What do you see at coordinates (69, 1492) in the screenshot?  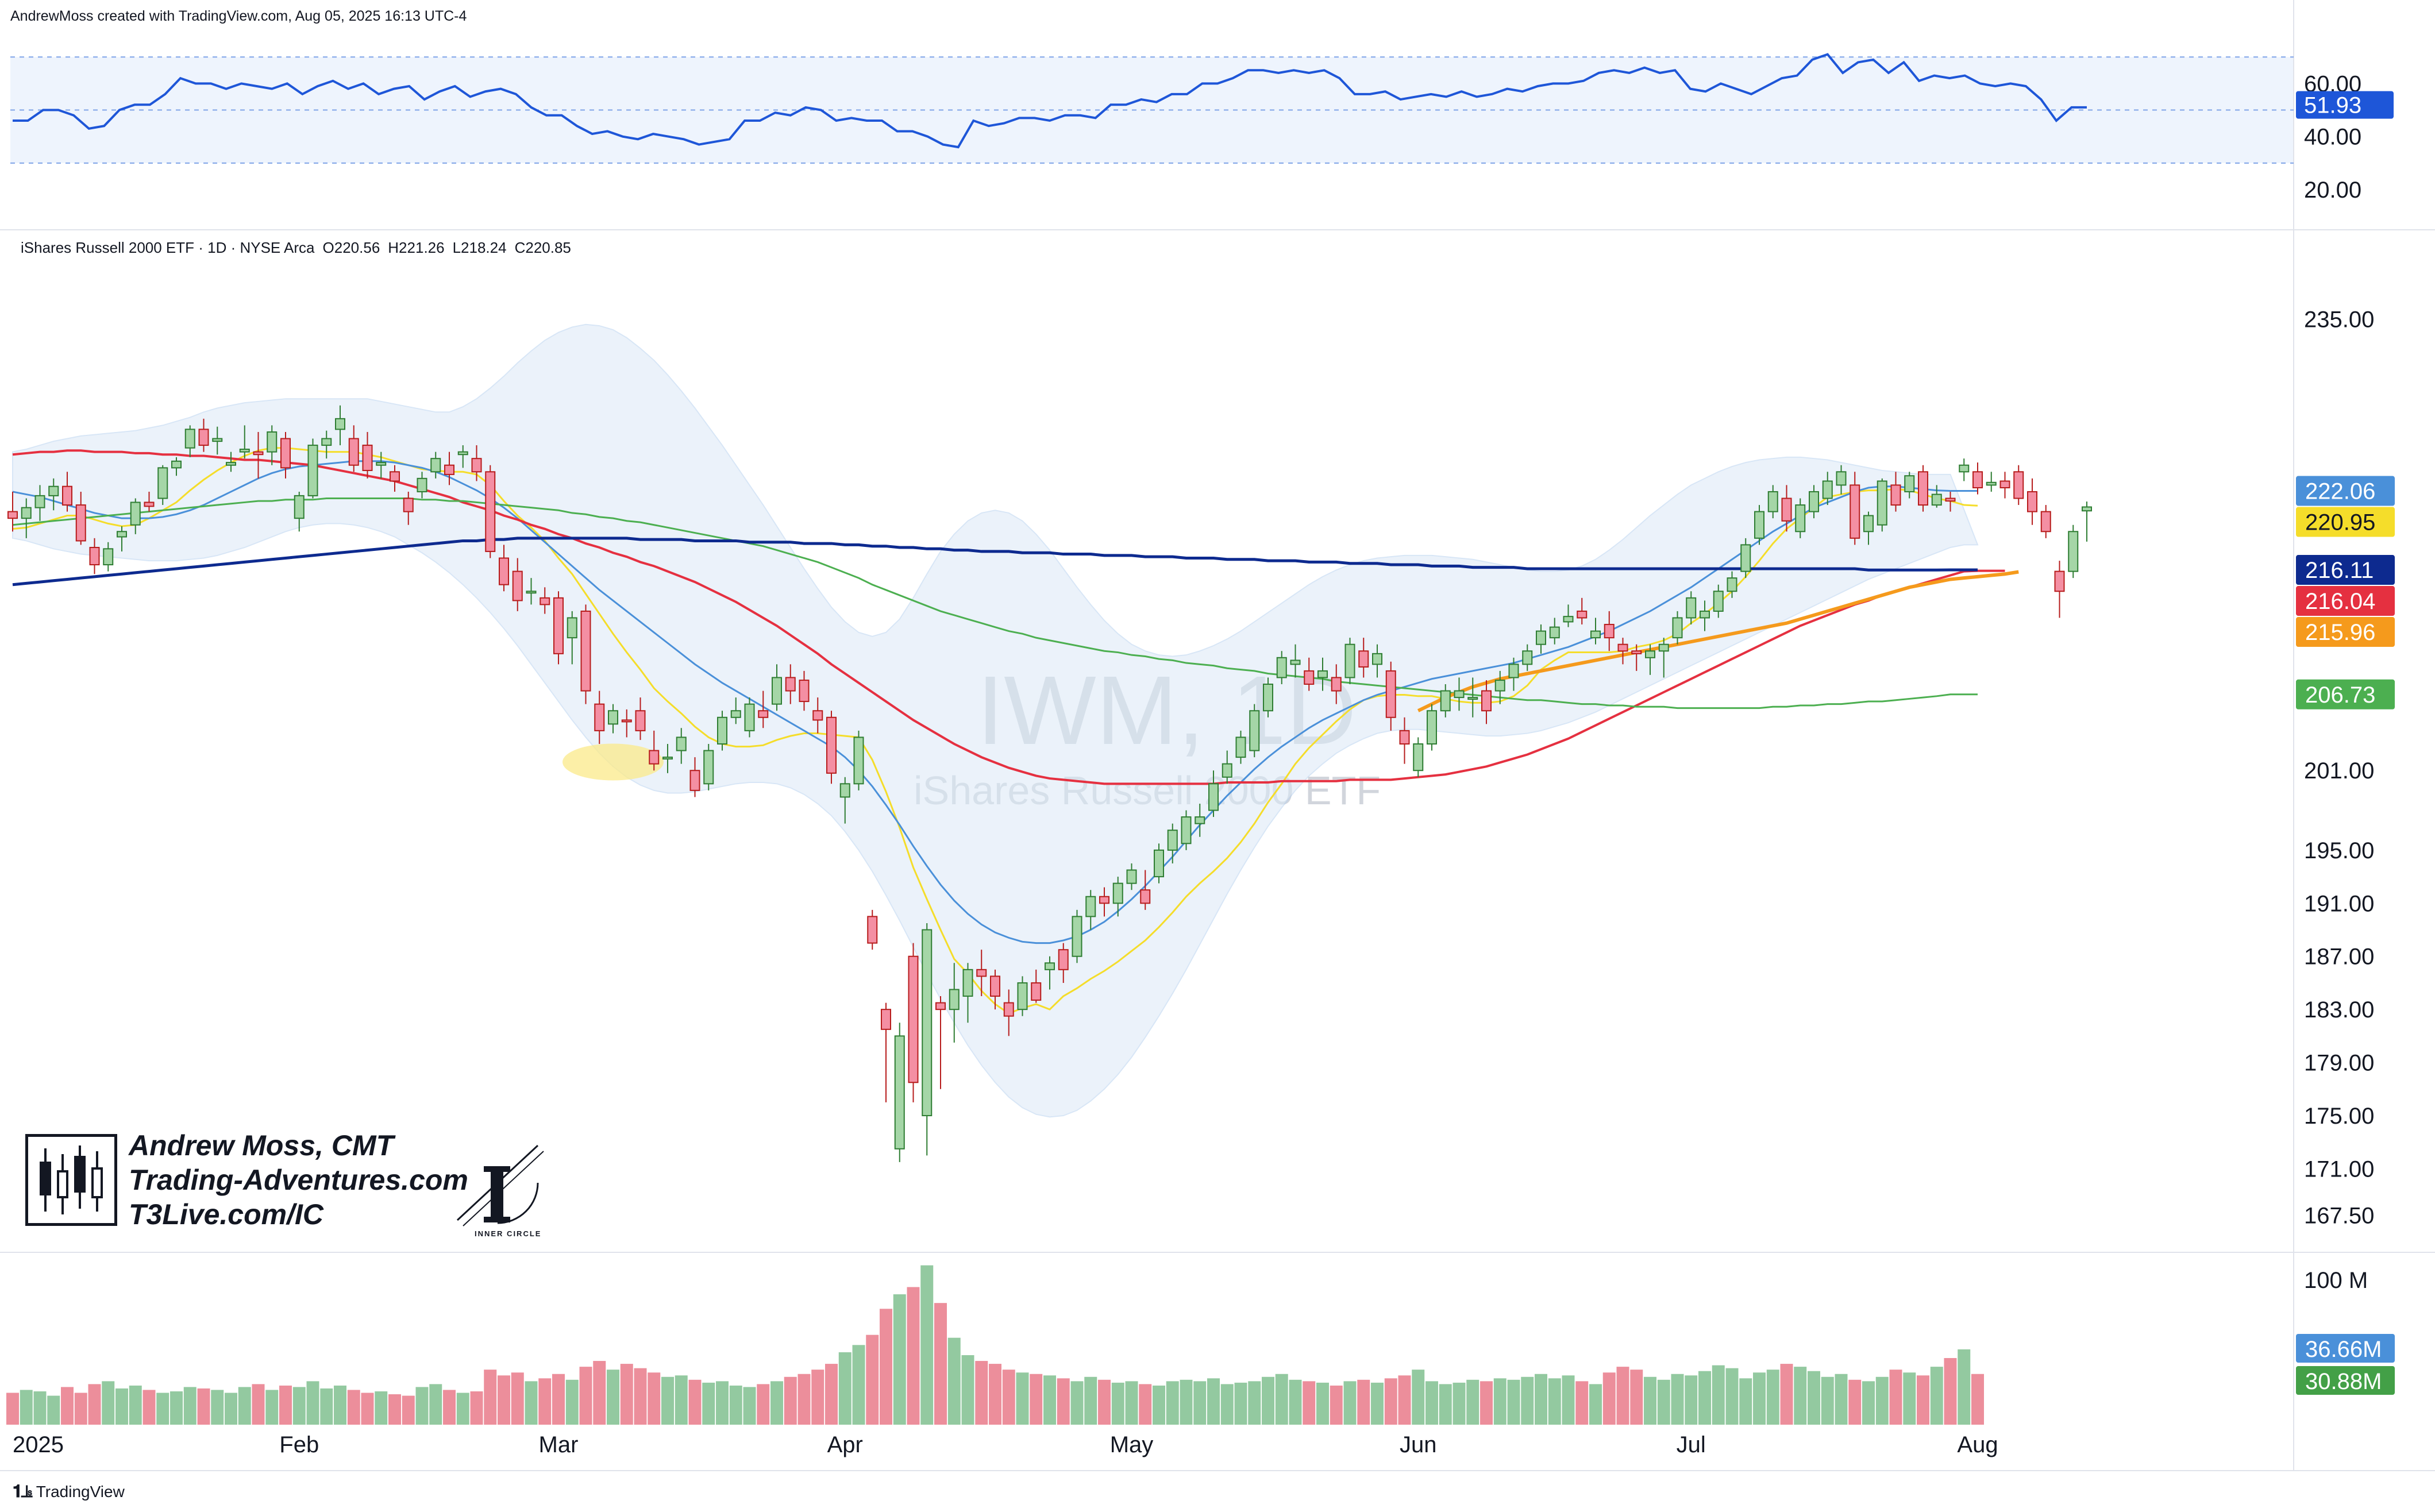 I see `tradingview-footer: 𝟏⫡ TradingView` at bounding box center [69, 1492].